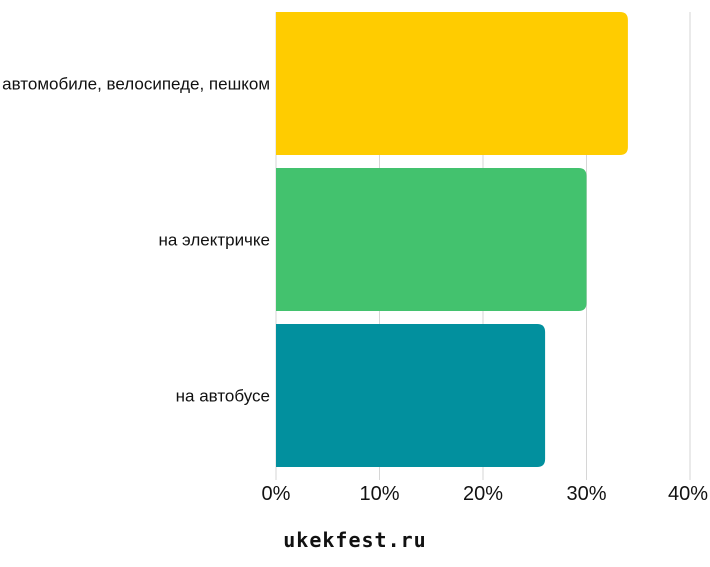 Image resolution: width=710 pixels, height=567 pixels. I want to click on x-tick-label: 40%, so click(688, 494).